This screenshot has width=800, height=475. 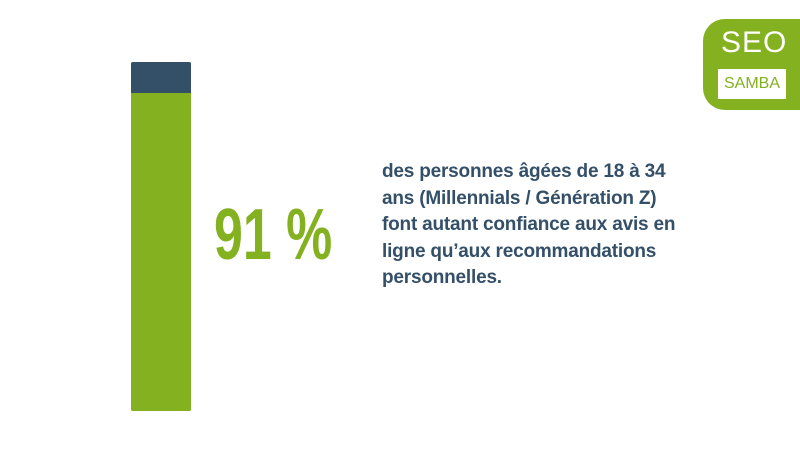 What do you see at coordinates (161, 252) in the screenshot?
I see `bar-fill-segment` at bounding box center [161, 252].